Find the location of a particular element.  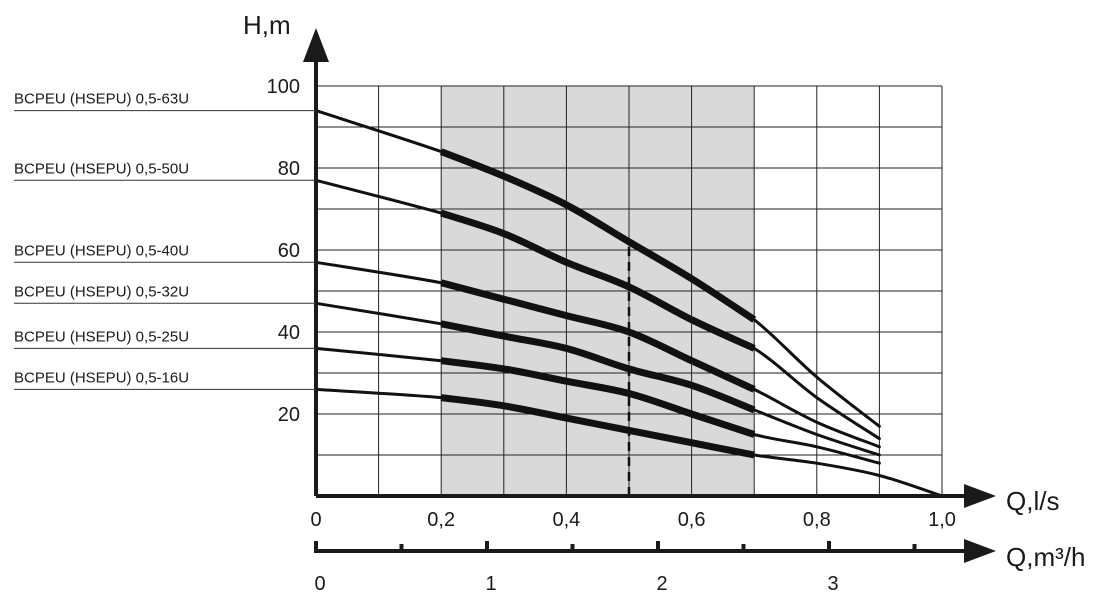

x-tick-label: 0,8 is located at coordinates (817, 520).